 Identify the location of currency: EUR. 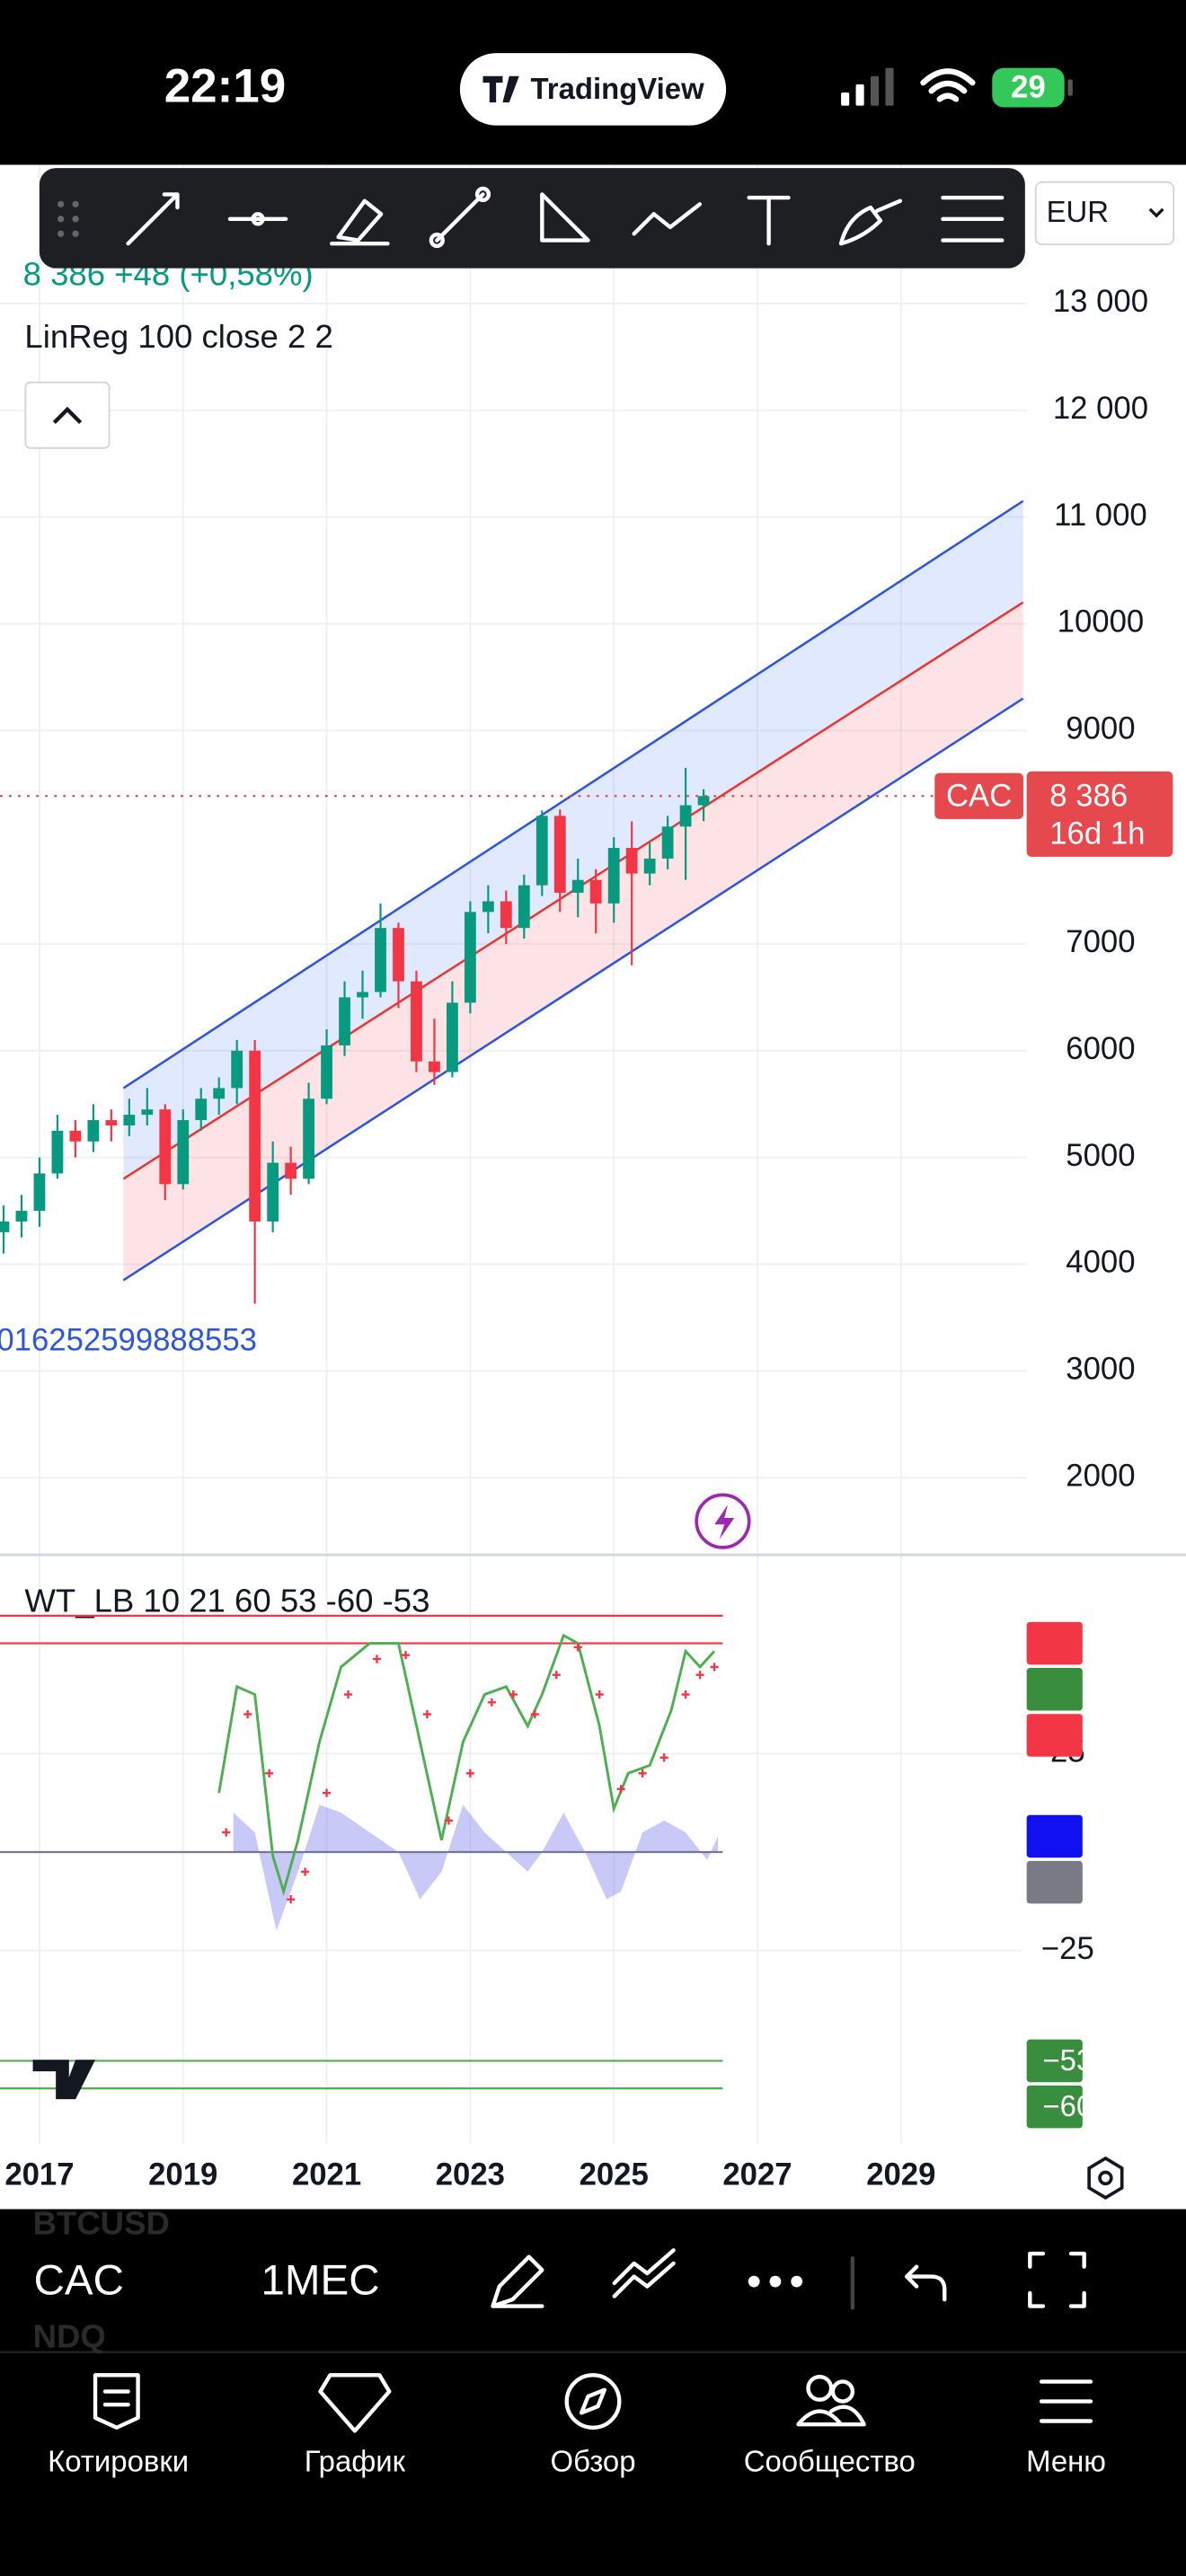
(1078, 211).